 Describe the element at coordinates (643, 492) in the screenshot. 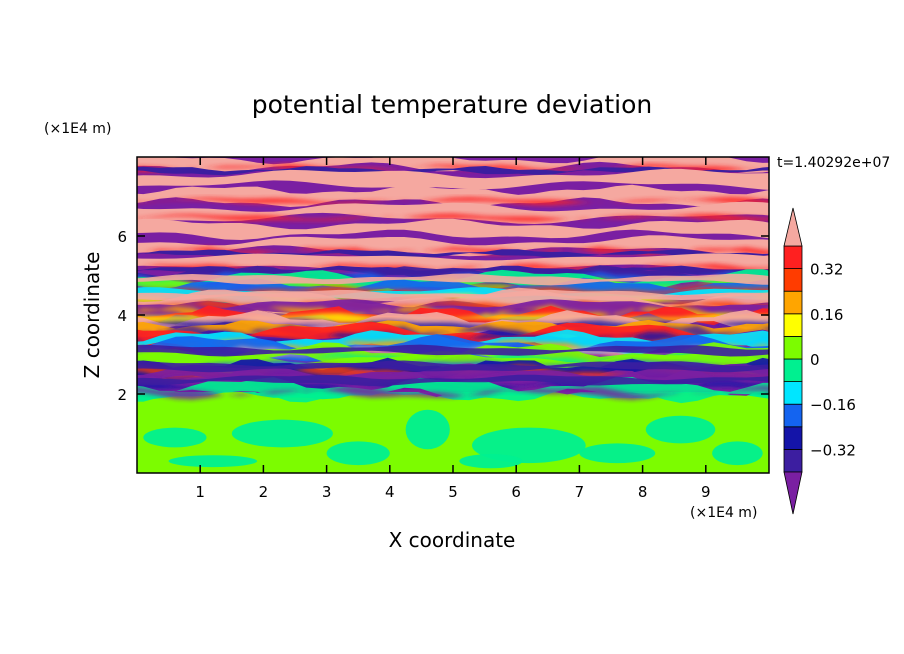

I see `x-tick-label: 8` at that location.